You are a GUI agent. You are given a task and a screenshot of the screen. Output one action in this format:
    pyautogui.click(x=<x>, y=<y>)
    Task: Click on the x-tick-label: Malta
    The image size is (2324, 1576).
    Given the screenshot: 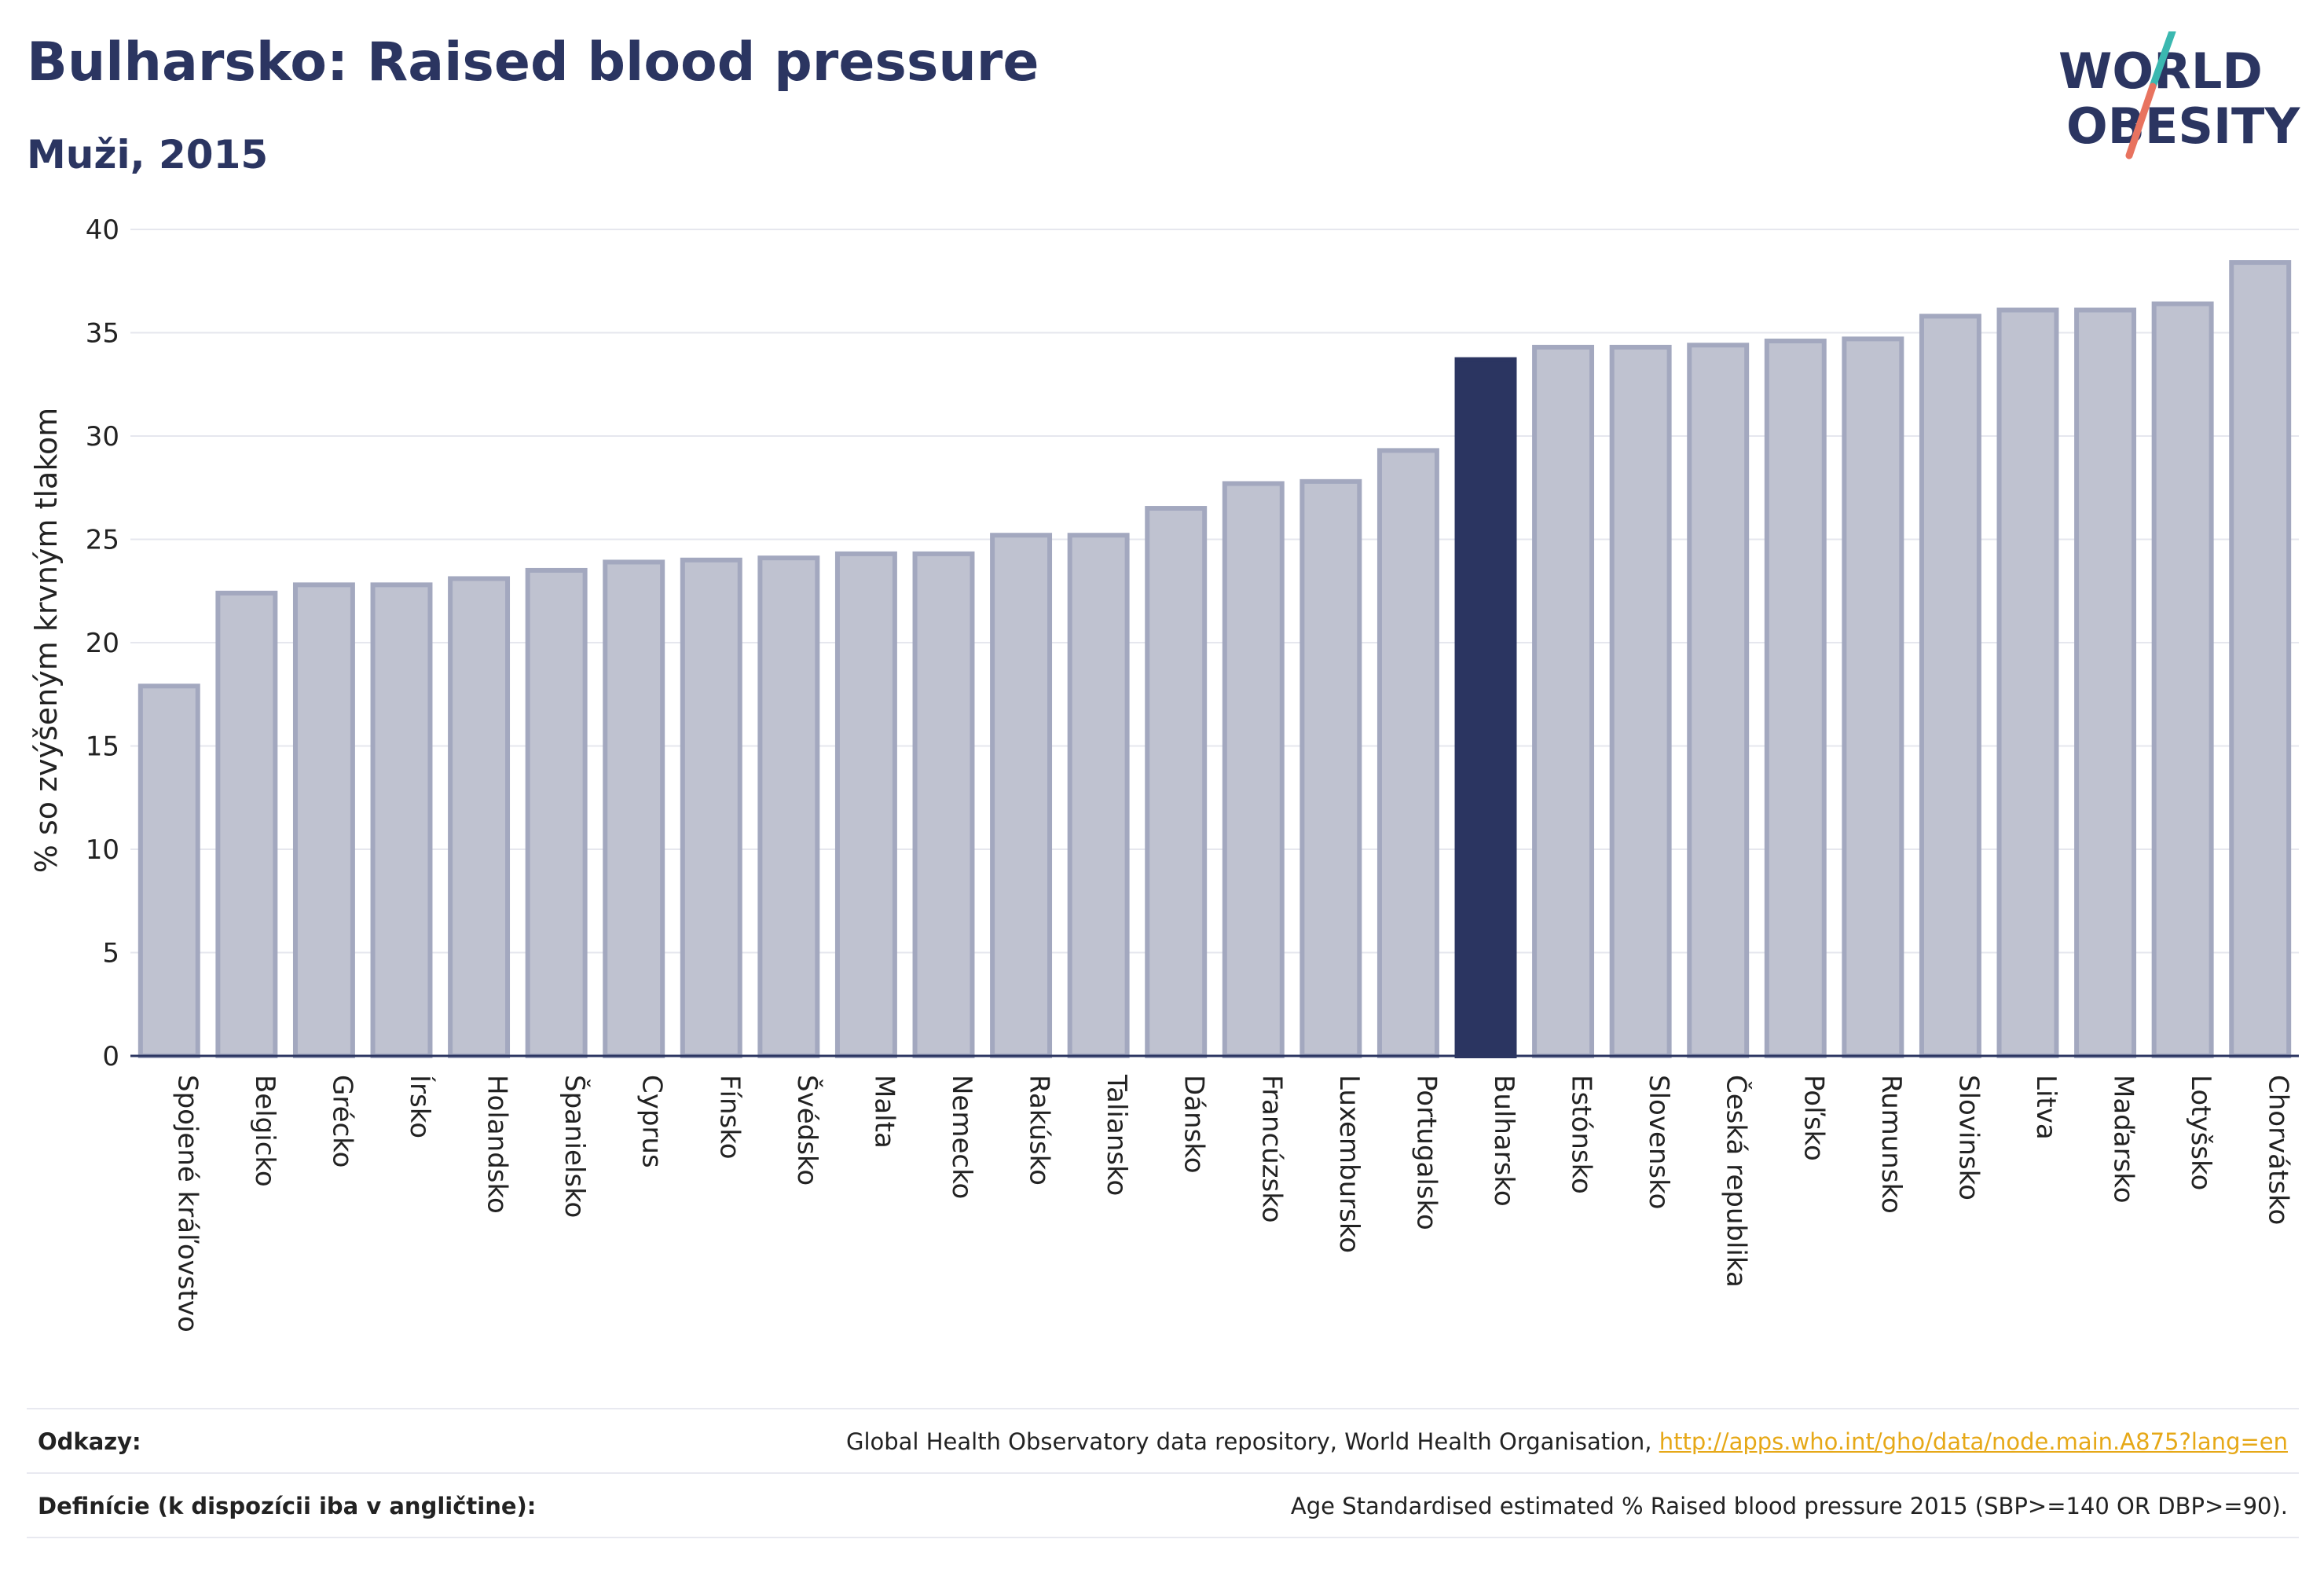 What is the action you would take?
    pyautogui.click(x=884, y=1112)
    